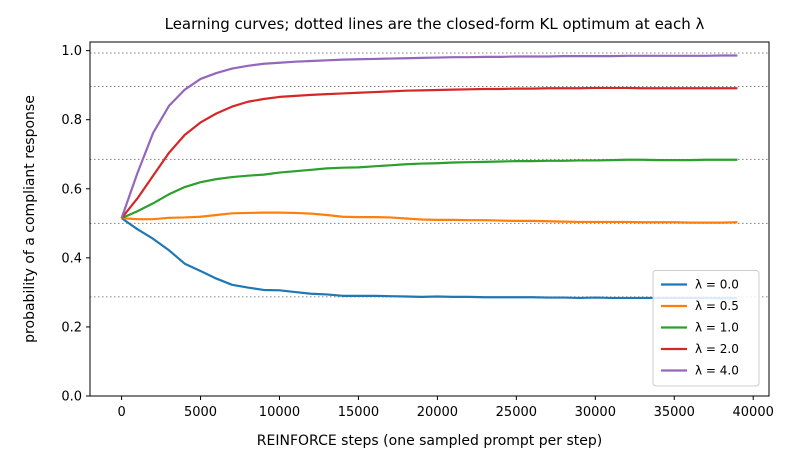 The width and height of the screenshot is (800, 471). What do you see at coordinates (200, 412) in the screenshot?
I see `x-tick-label-1: 5000` at bounding box center [200, 412].